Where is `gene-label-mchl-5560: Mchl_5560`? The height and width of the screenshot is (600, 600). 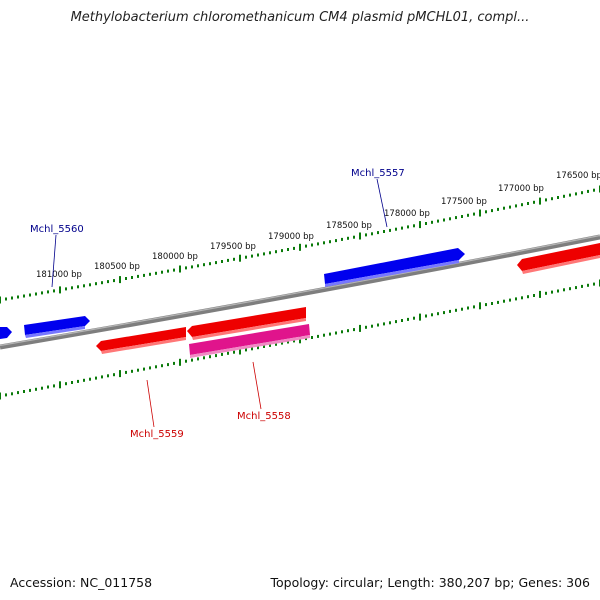
gene-label-mchl-5560: Mchl_5560 is located at coordinates (57, 229).